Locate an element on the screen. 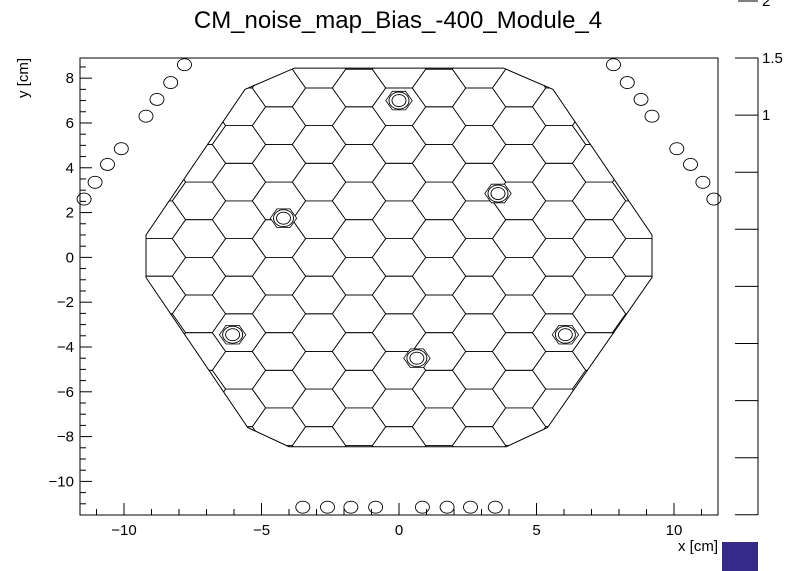 This screenshot has height=571, width=798. x-tick-label: 10 is located at coordinates (674, 530).